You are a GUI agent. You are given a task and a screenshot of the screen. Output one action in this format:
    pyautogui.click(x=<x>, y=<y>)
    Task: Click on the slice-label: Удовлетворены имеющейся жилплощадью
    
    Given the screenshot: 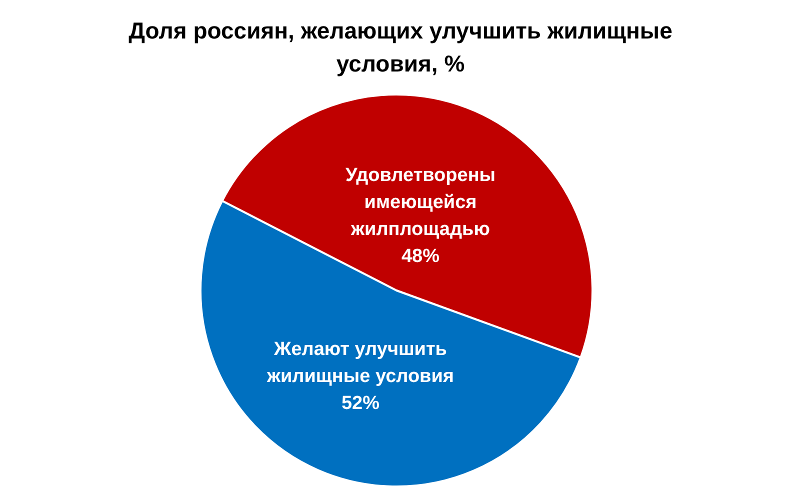 What is the action you would take?
    pyautogui.click(x=420, y=202)
    